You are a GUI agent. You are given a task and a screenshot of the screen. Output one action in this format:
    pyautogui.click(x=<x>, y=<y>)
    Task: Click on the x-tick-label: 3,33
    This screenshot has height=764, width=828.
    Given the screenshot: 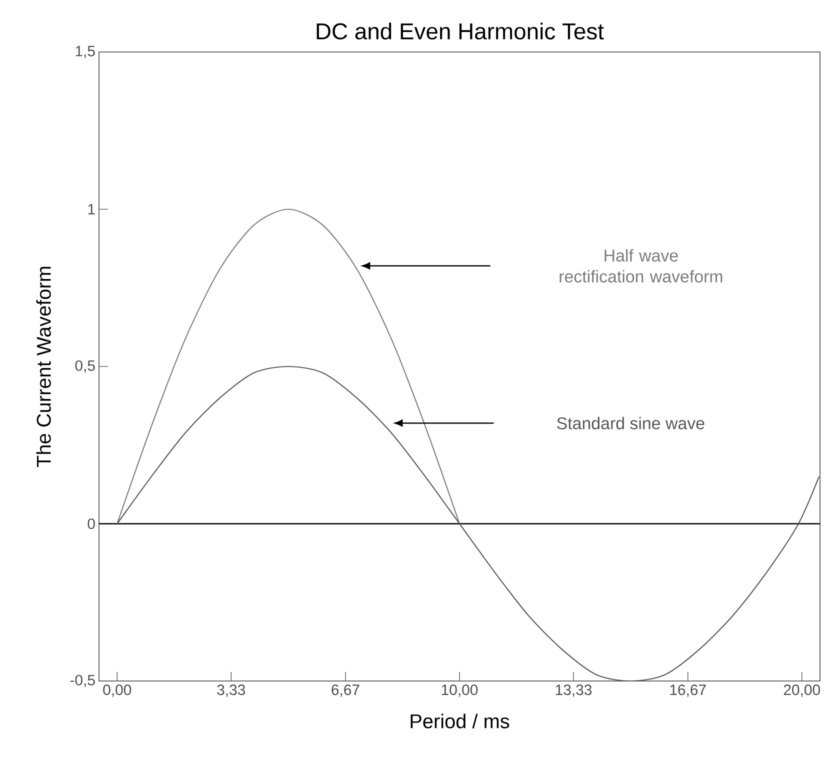 What is the action you would take?
    pyautogui.click(x=231, y=690)
    